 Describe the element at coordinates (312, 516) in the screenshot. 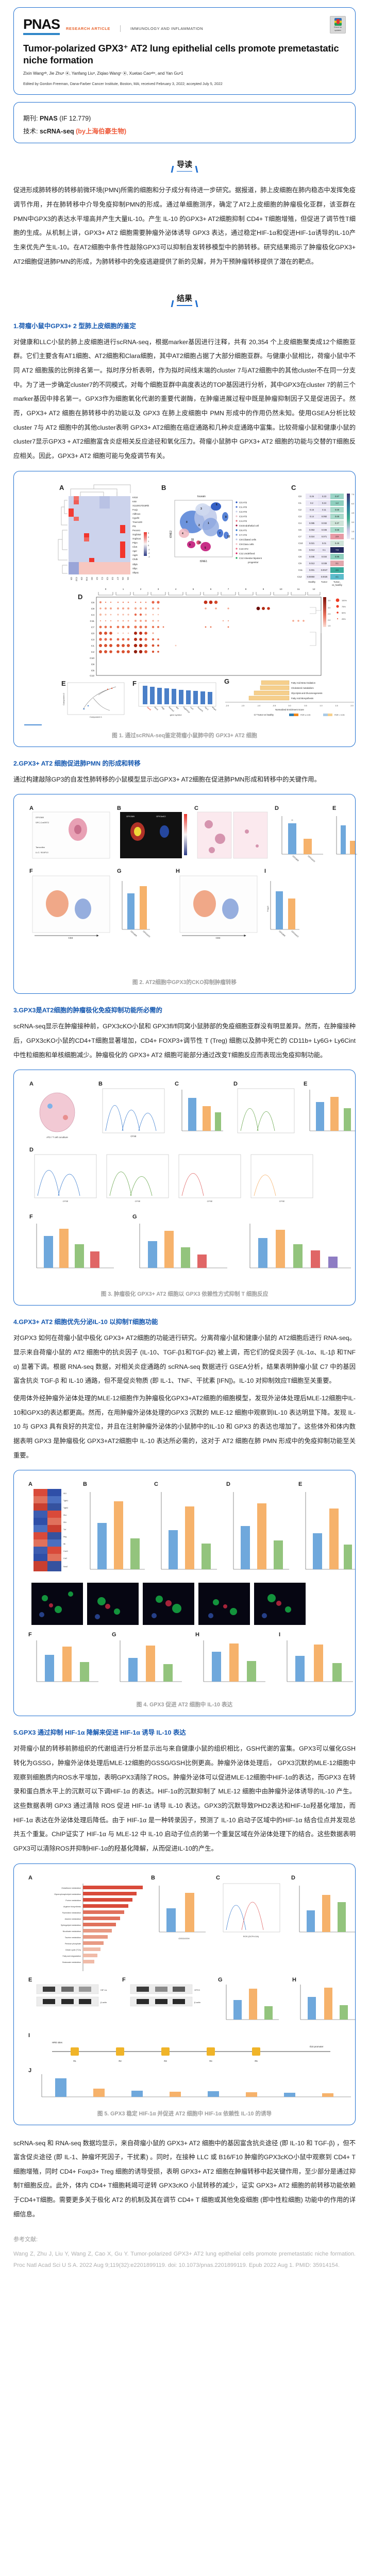

I see `svg-text: 0.14` at that location.